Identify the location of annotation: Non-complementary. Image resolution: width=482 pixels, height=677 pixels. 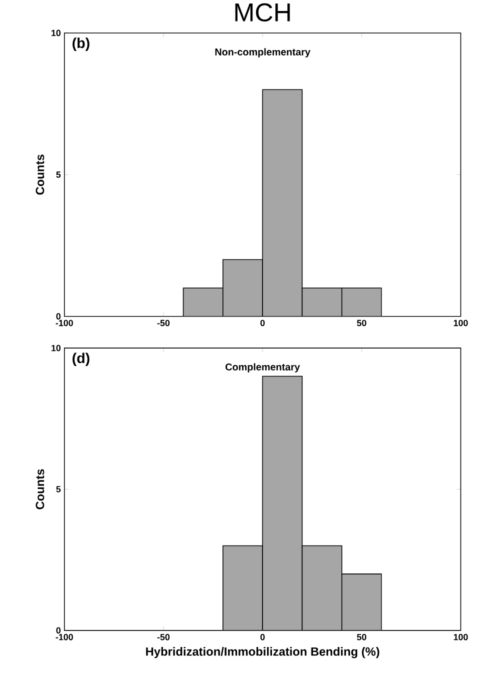
(263, 53).